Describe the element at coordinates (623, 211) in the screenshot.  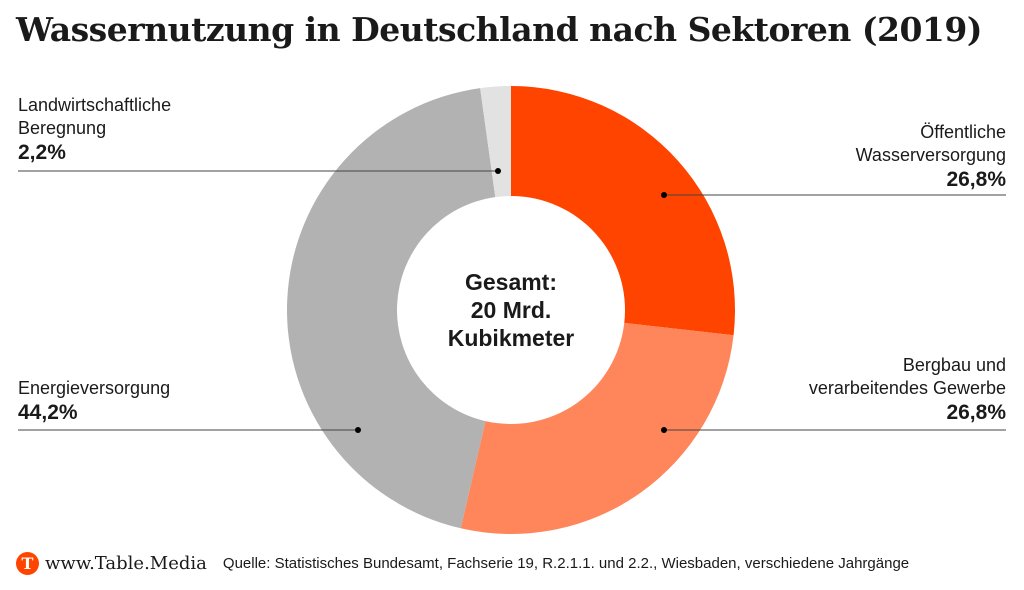
I see `slice-oeffentliche` at that location.